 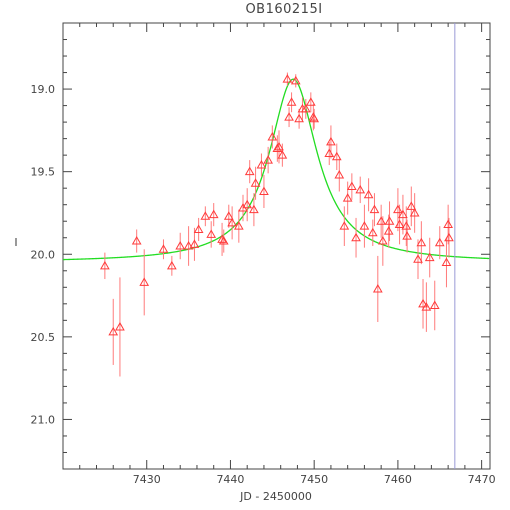 What do you see at coordinates (43, 254) in the screenshot?
I see `y-tick-label: 20.0` at bounding box center [43, 254].